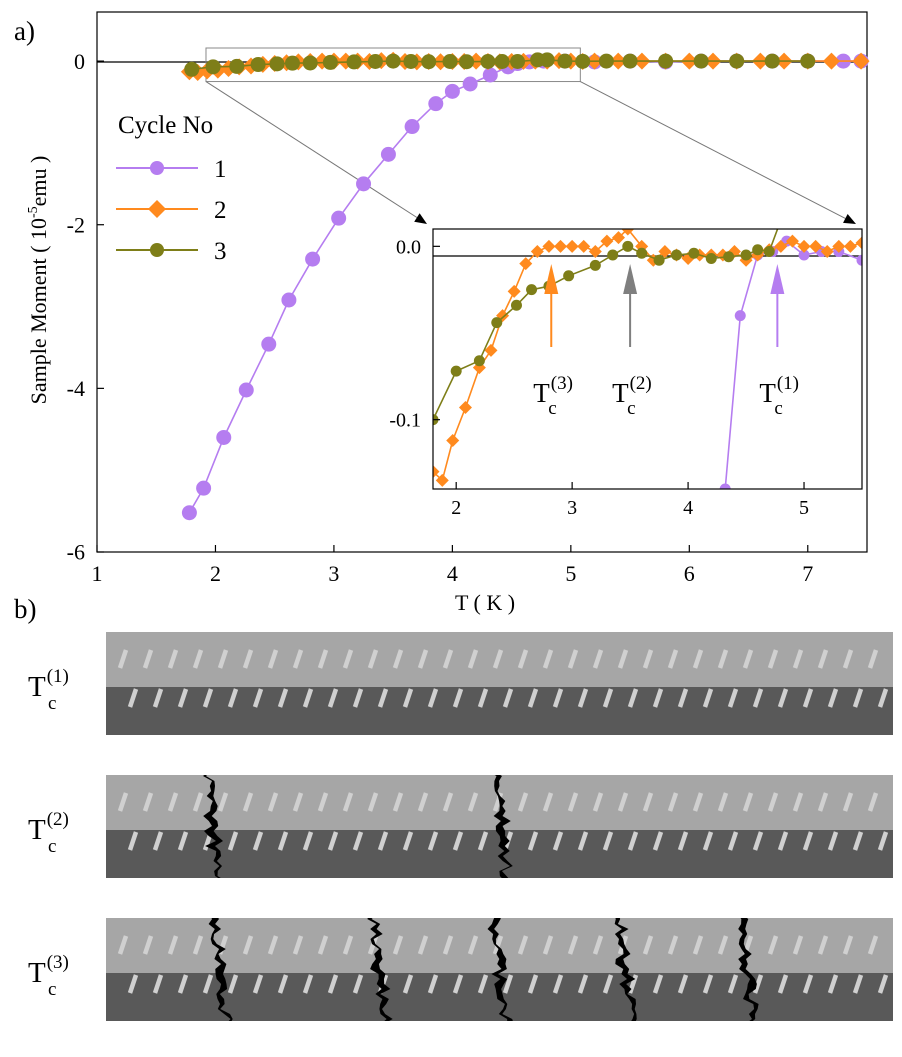  What do you see at coordinates (572, 508) in the screenshot?
I see `inset-x-tick-label: 3` at bounding box center [572, 508].